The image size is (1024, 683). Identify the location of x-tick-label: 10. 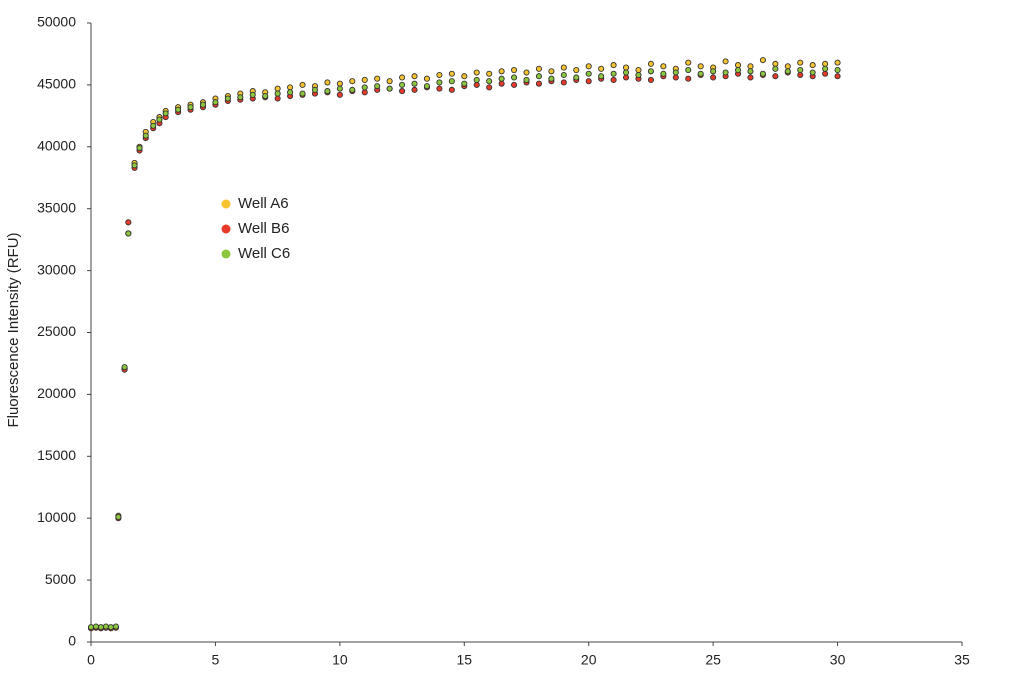
(340, 660).